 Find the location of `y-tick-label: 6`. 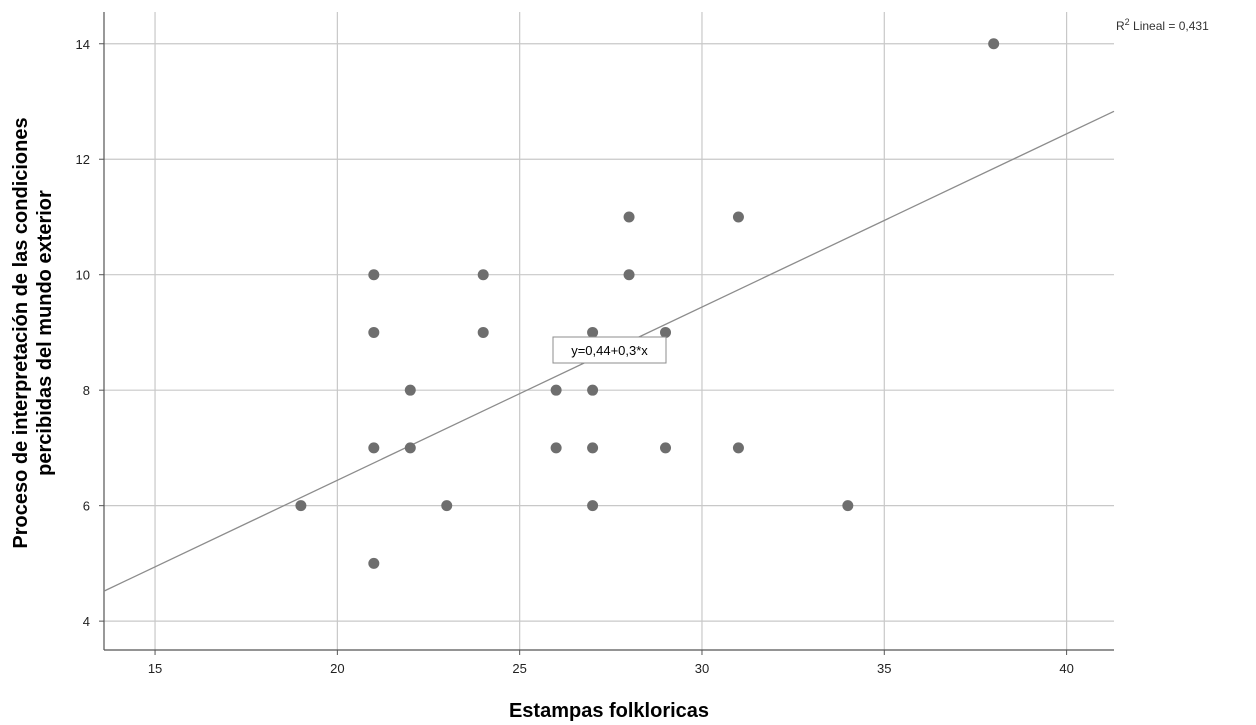

y-tick-label: 6 is located at coordinates (86, 506).